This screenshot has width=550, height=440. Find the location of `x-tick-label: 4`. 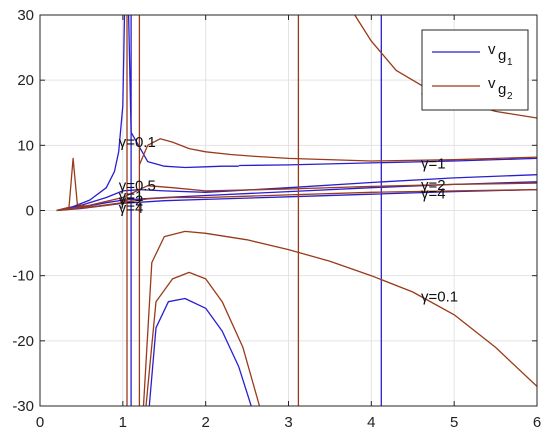

x-tick-label: 4 is located at coordinates (371, 422).